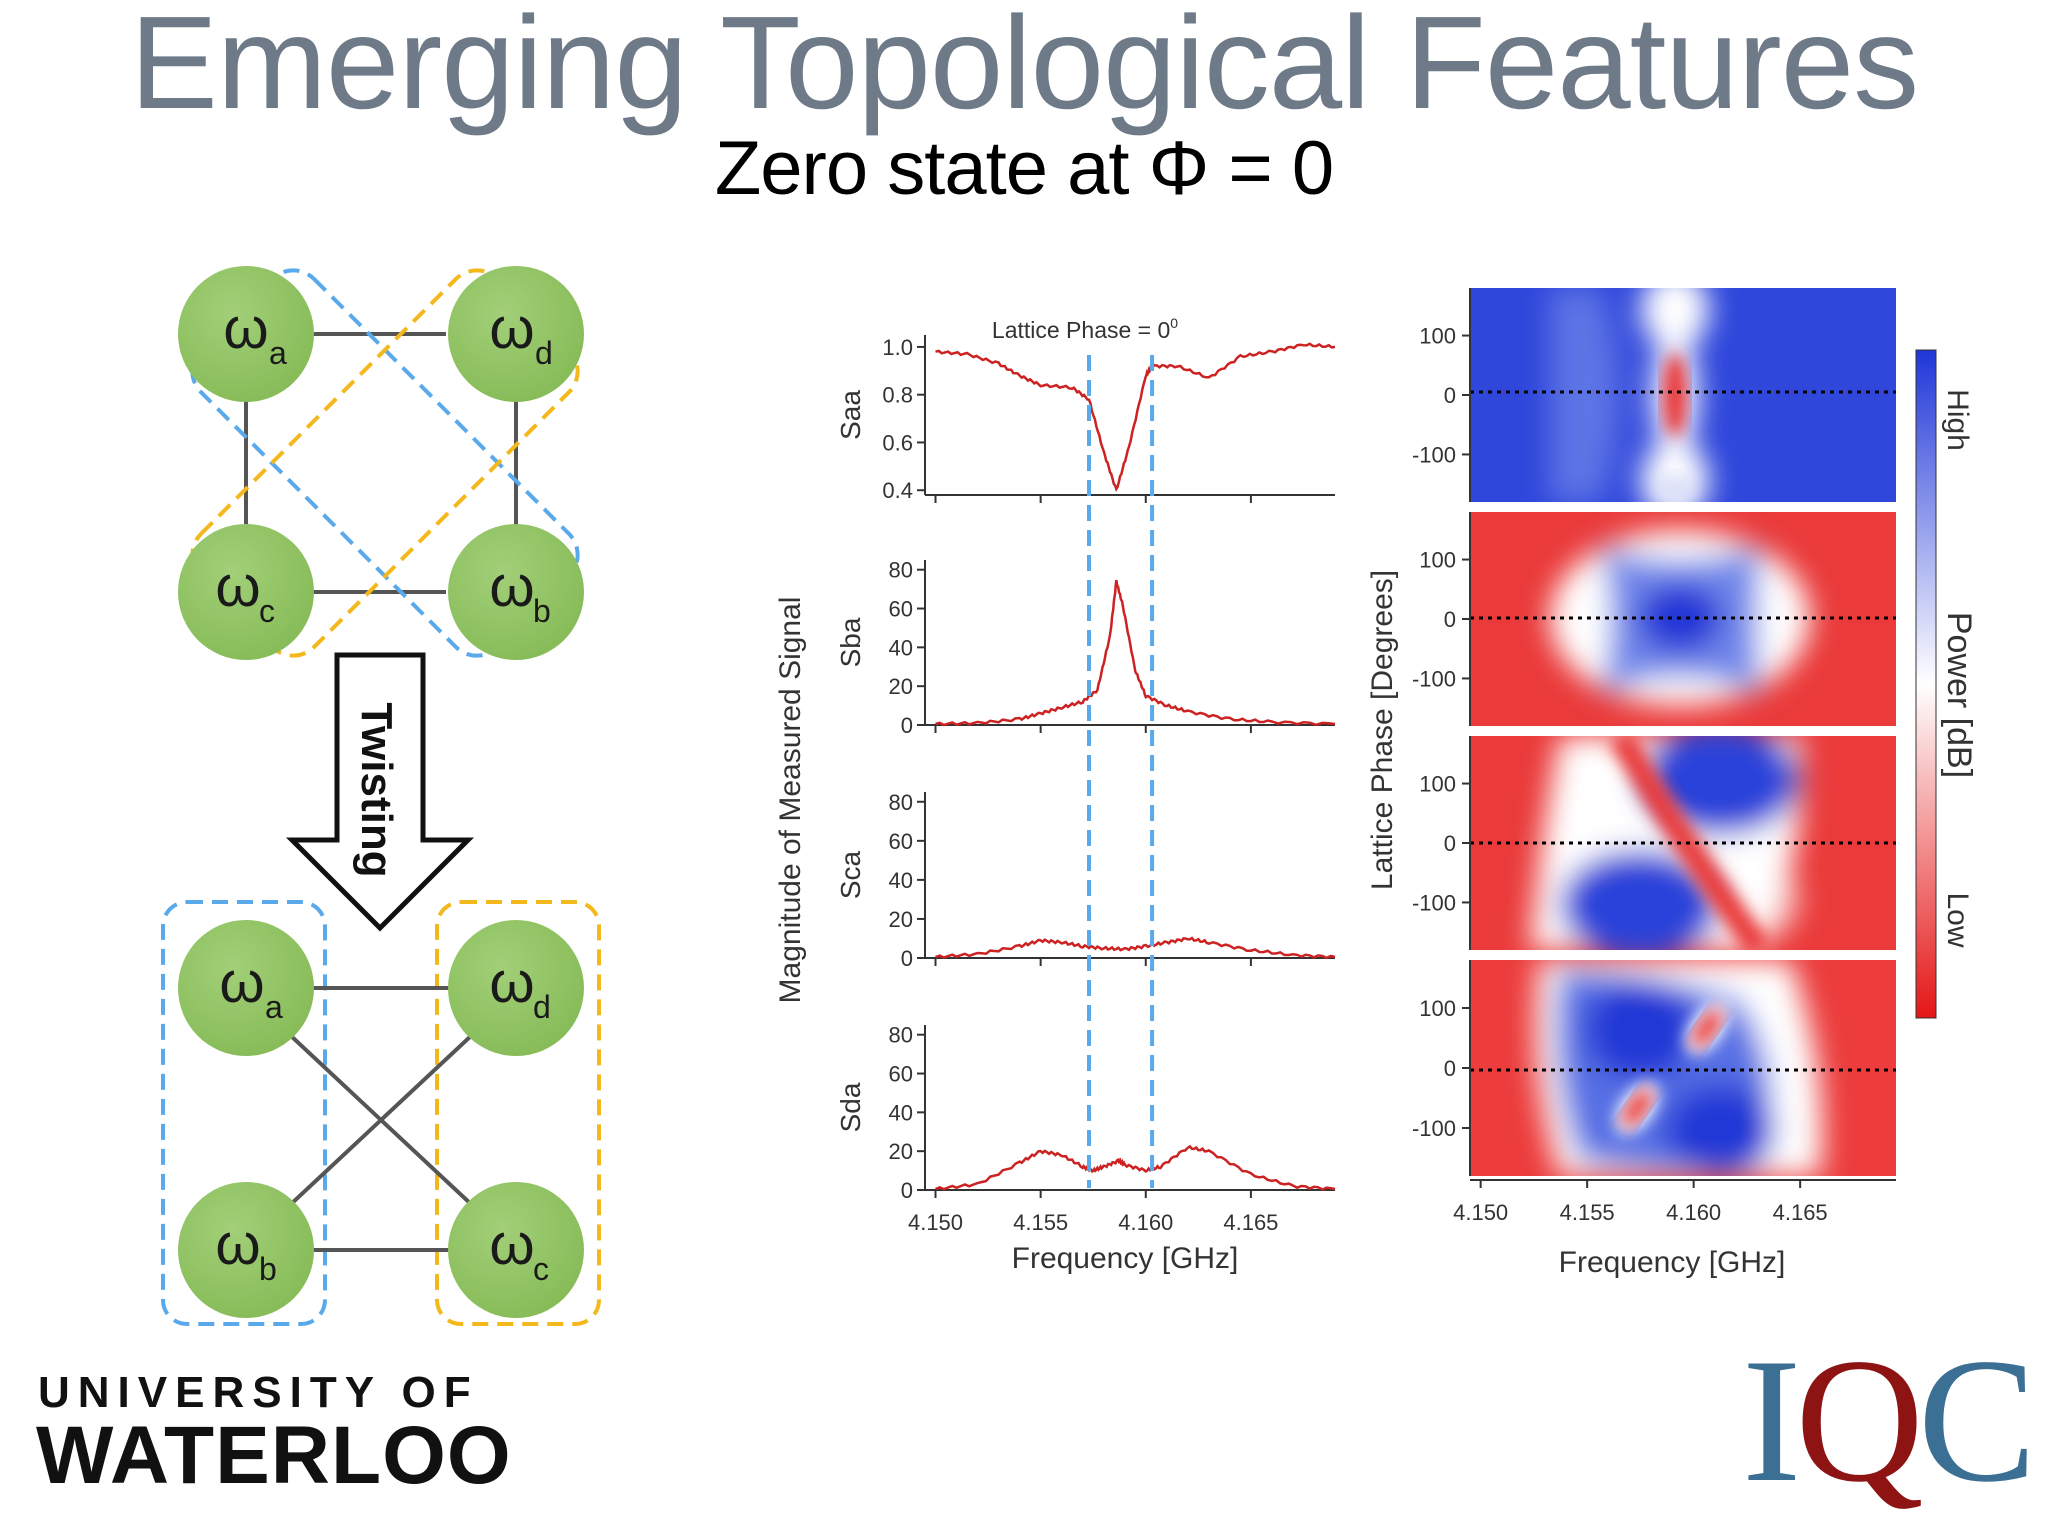  Describe the element at coordinates (901, 919) in the screenshot. I see `y-tick-label-sca: 20` at that location.